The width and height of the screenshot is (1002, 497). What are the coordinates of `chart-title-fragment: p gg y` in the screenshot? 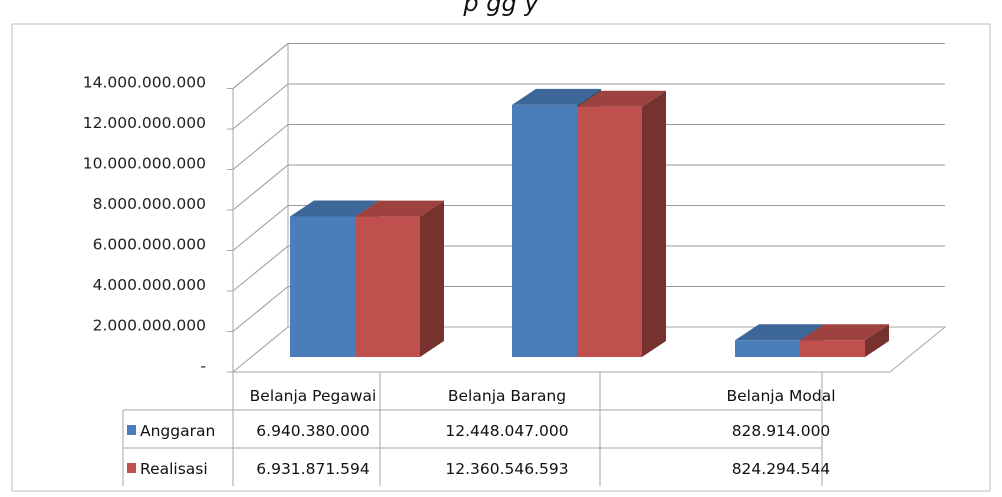 It's located at (501, 8).